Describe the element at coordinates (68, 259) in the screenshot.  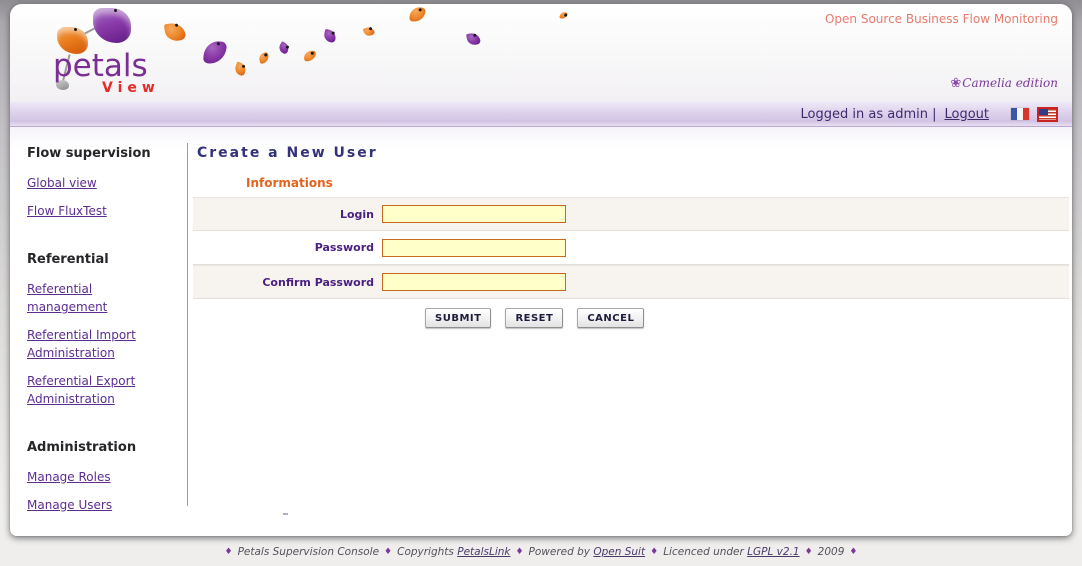
I see `sidebar-section-referential: Referential` at that location.